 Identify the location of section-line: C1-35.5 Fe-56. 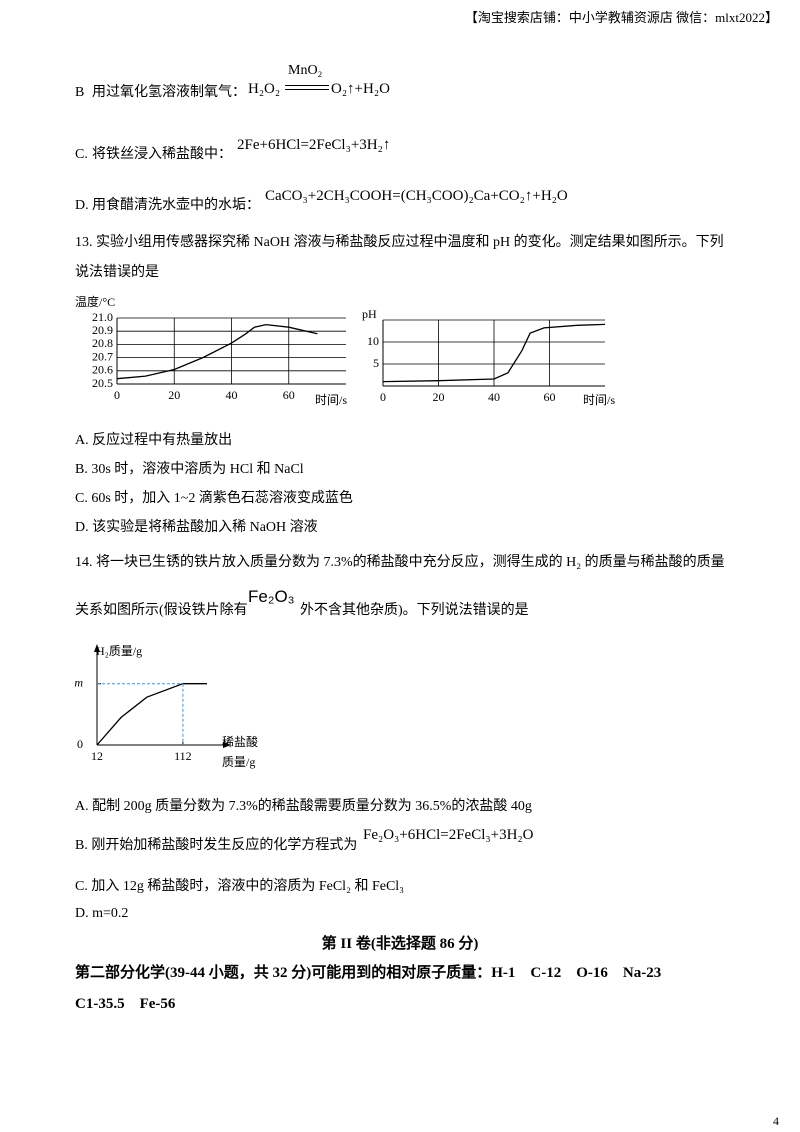
(125, 1004).